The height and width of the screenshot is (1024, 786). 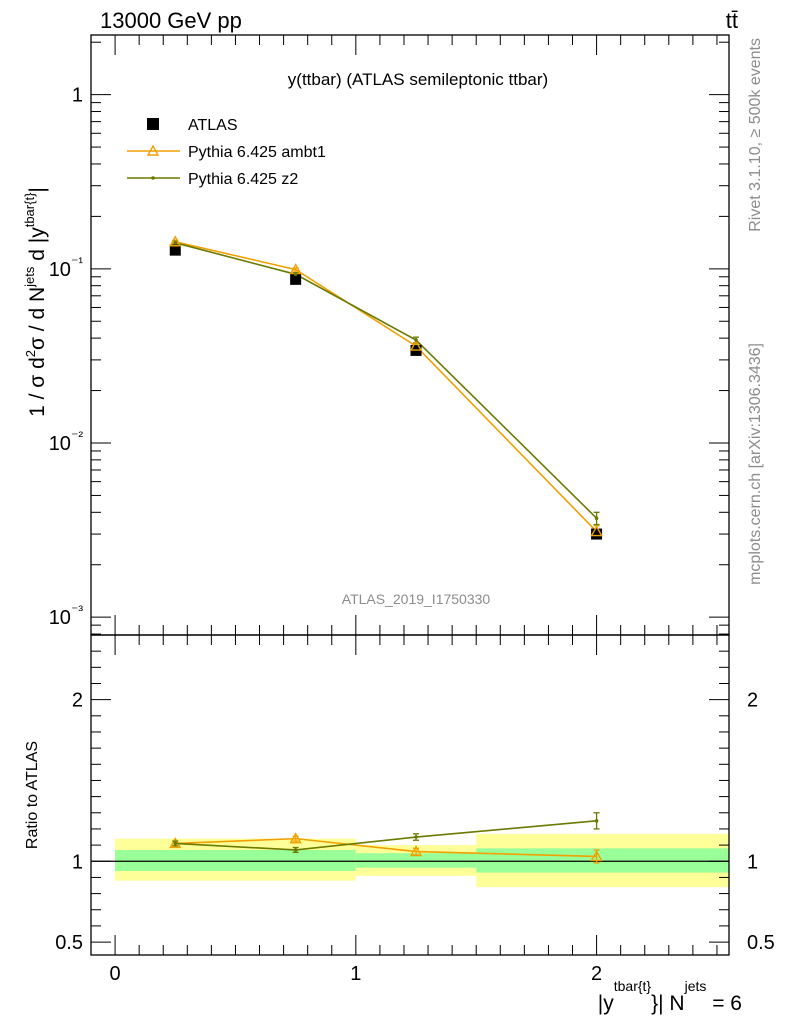 I want to click on ratio-ytick-label: 1, so click(x=77, y=862).